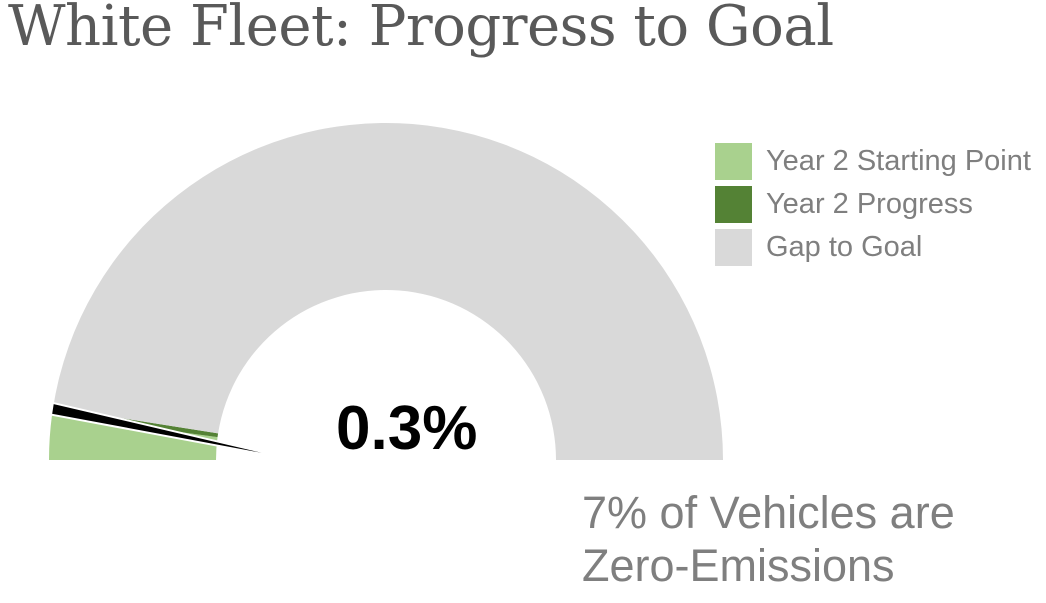 Image resolution: width=1046 pixels, height=603 pixels. What do you see at coordinates (407, 428) in the screenshot?
I see `gauge-value-label: 0.3%` at bounding box center [407, 428].